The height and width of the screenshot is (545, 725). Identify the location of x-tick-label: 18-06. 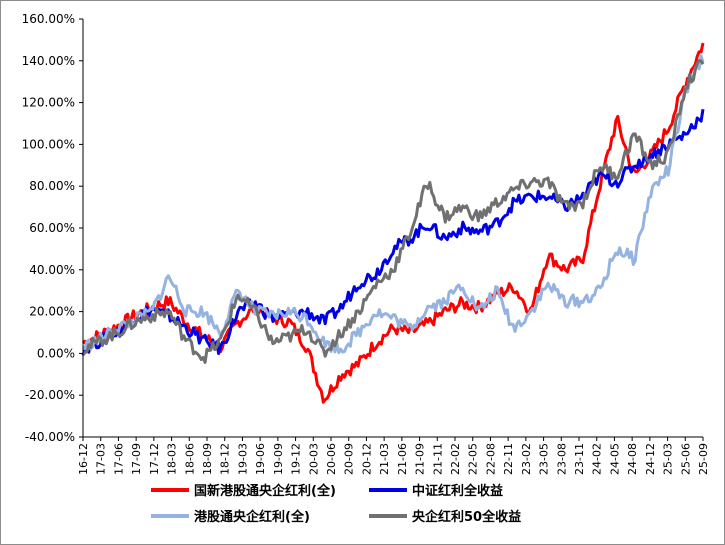
(189, 459).